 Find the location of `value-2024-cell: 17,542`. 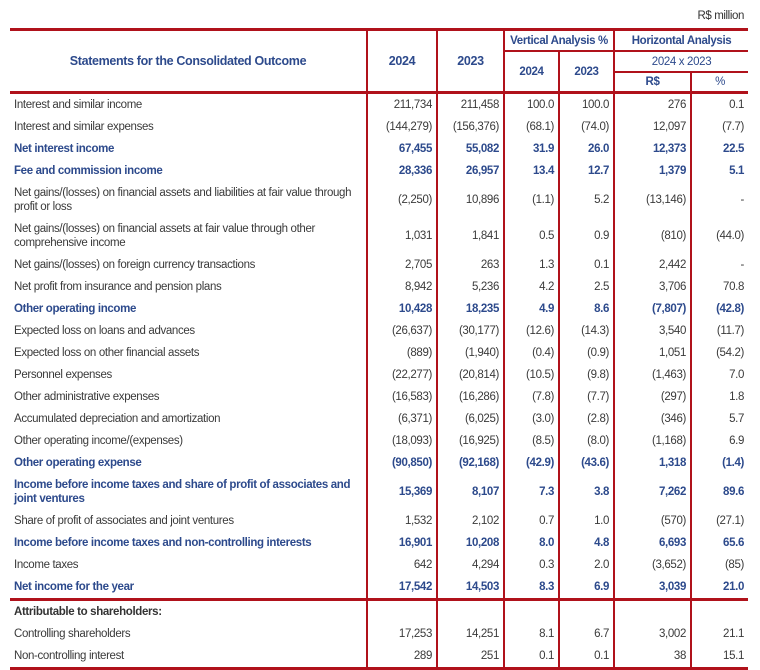

value-2024-cell: 17,542 is located at coordinates (401, 588).